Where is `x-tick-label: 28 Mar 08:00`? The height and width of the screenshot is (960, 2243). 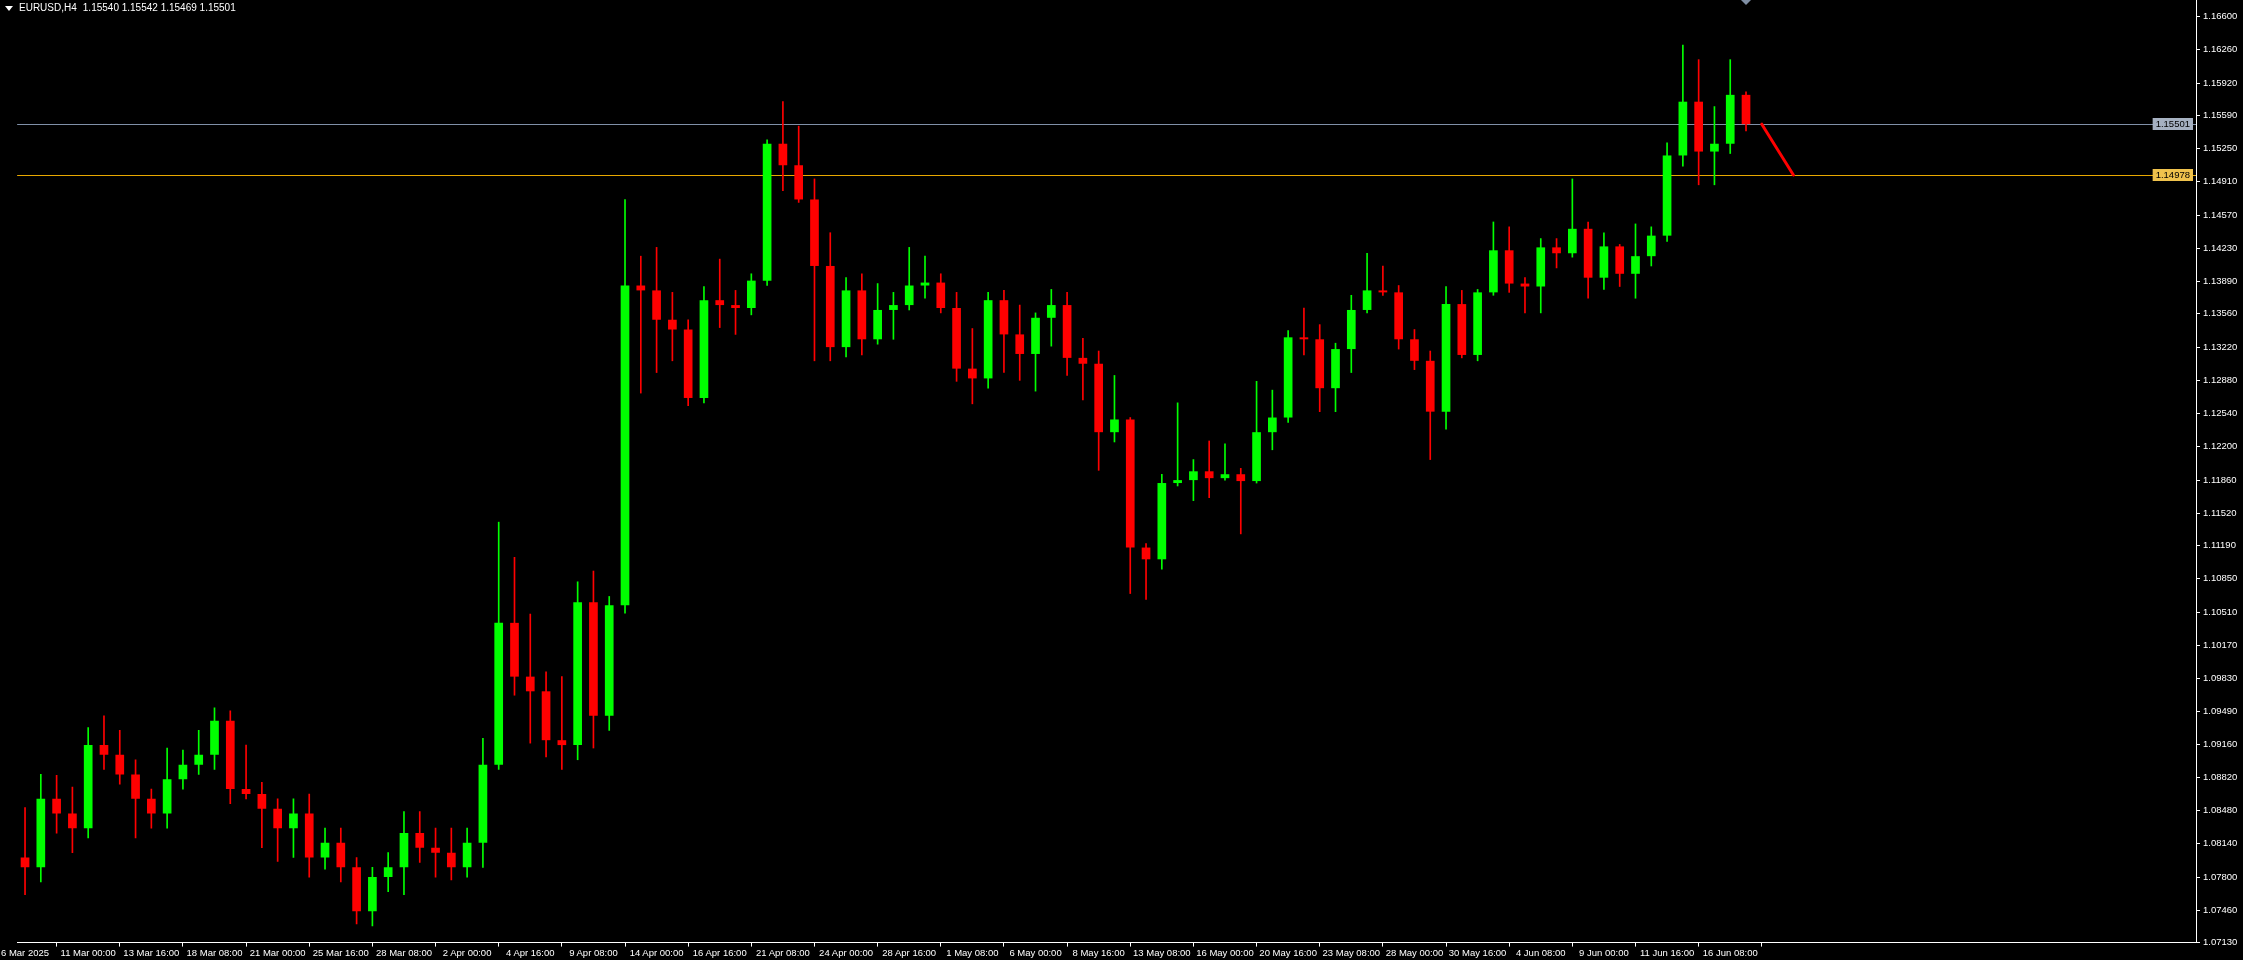 x-tick-label: 28 Mar 08:00 is located at coordinates (403, 952).